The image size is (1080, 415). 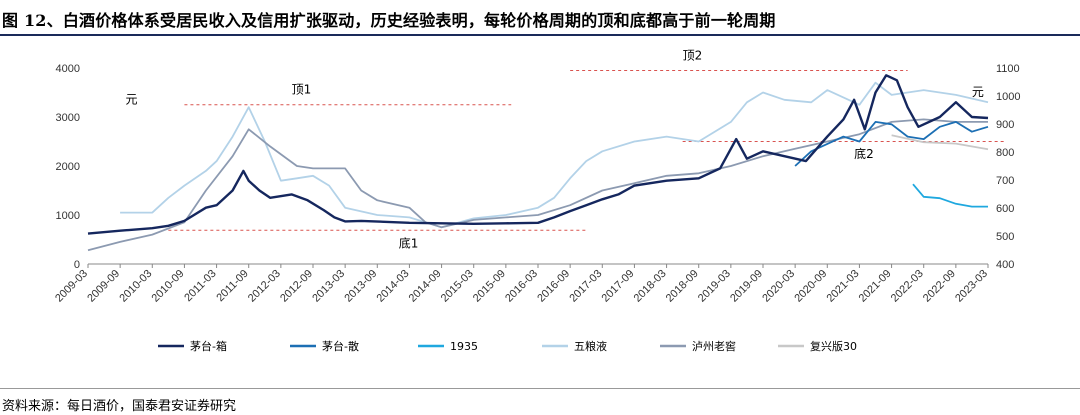 I want to click on x-tick-label: 2013-09, so click(x=360, y=286).